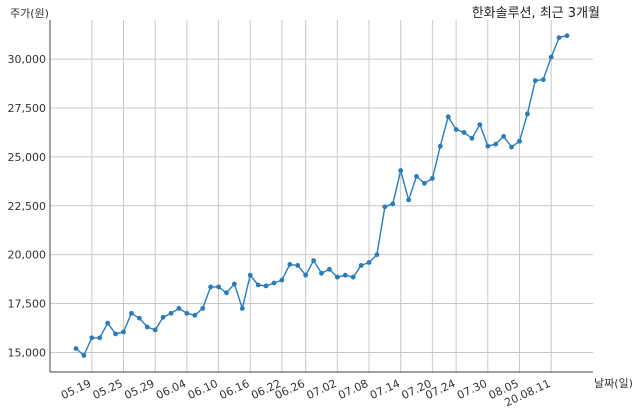 The image size is (640, 414). Describe the element at coordinates (171, 389) in the screenshot. I see `x-tick-label: 06.04` at that location.